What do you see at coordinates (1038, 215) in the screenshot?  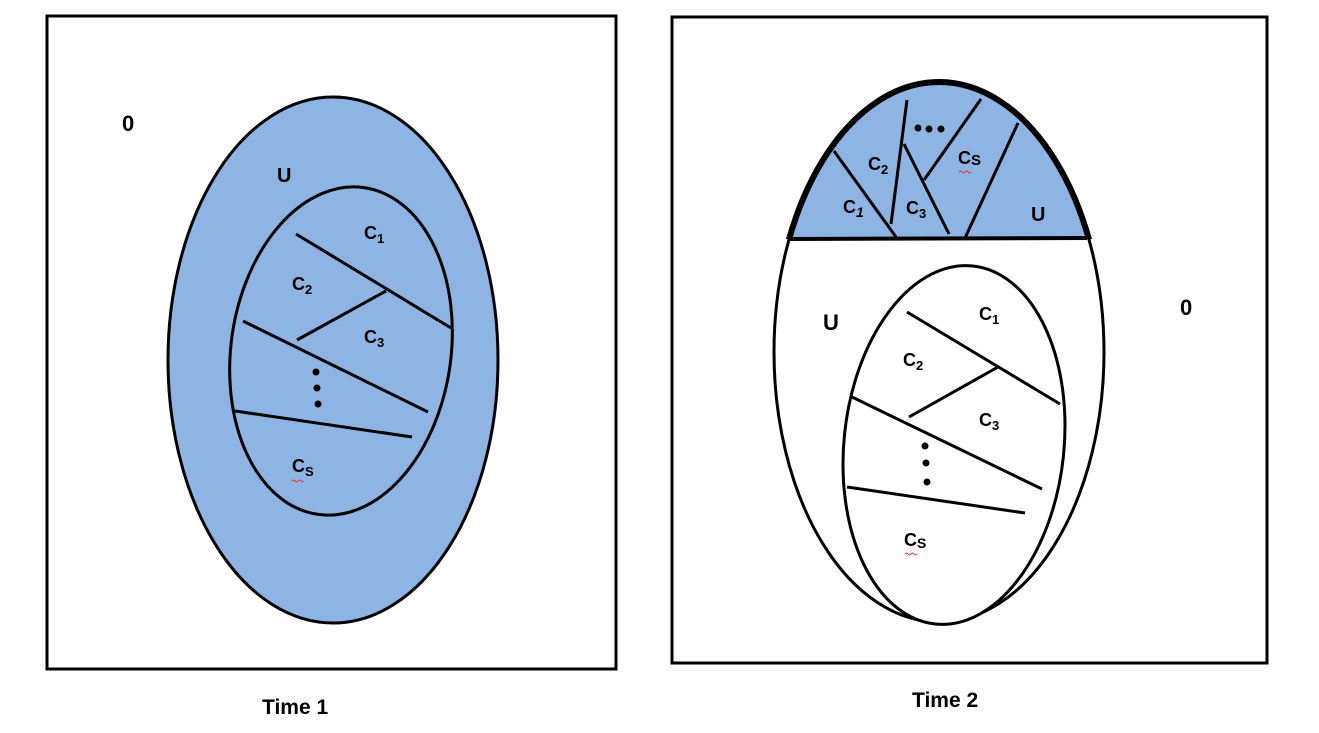 I see `cap-universe-label-u: U` at bounding box center [1038, 215].